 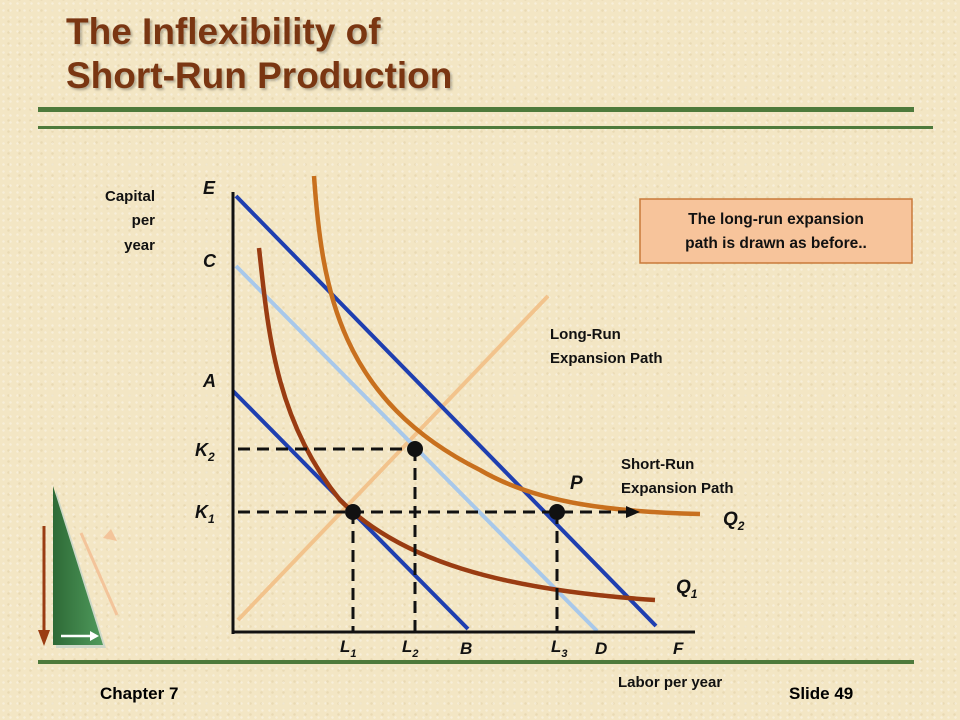 I want to click on label-F: F, so click(x=678, y=648).